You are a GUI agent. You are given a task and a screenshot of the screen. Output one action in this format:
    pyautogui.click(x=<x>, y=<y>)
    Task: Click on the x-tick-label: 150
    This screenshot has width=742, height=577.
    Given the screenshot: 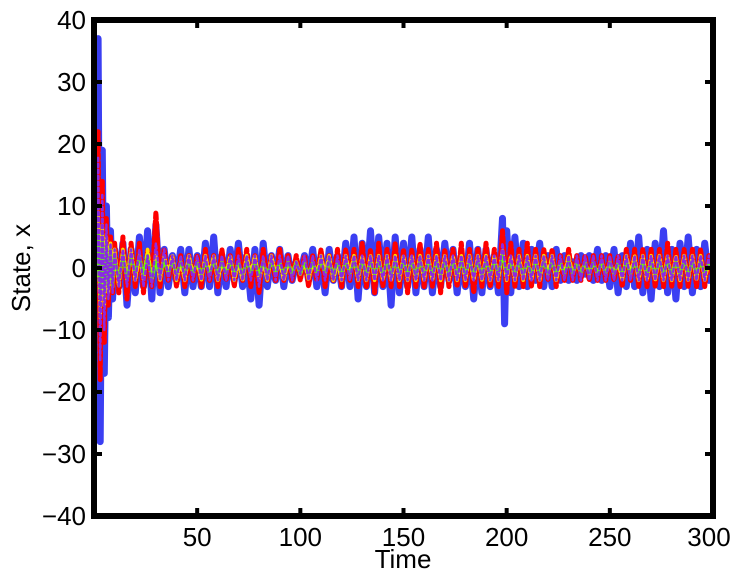 What is the action you would take?
    pyautogui.click(x=403, y=537)
    